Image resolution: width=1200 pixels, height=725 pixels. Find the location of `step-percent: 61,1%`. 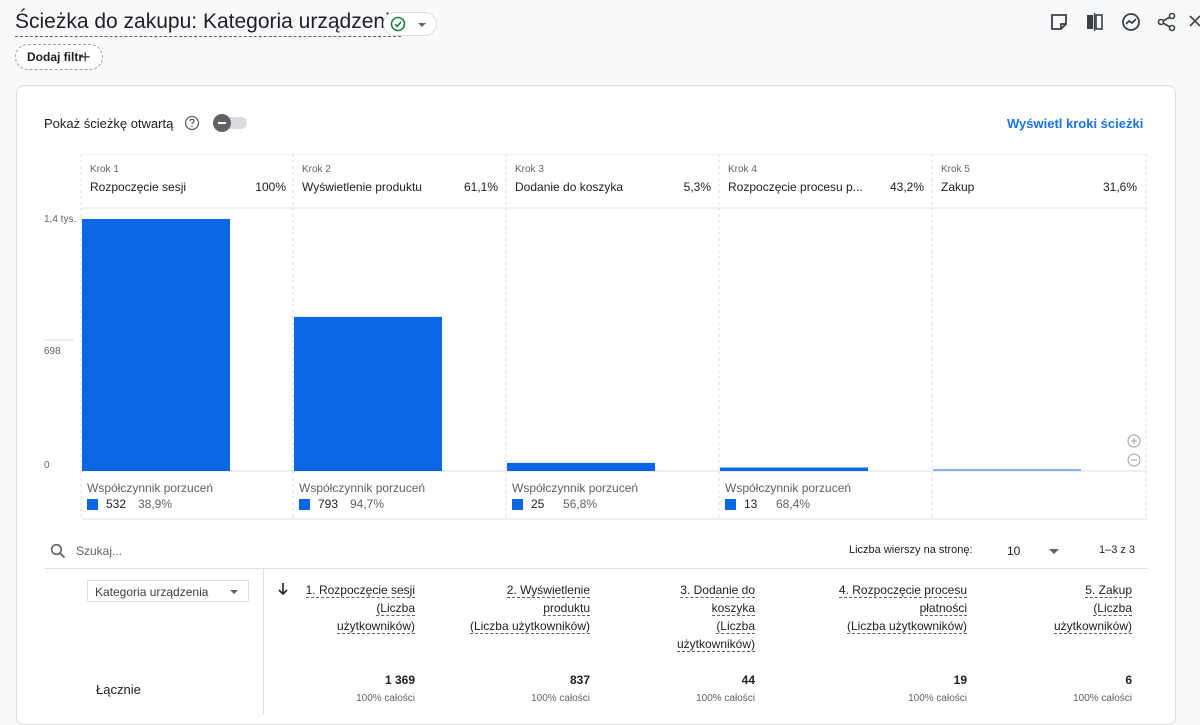

step-percent: 61,1% is located at coordinates (480, 187).